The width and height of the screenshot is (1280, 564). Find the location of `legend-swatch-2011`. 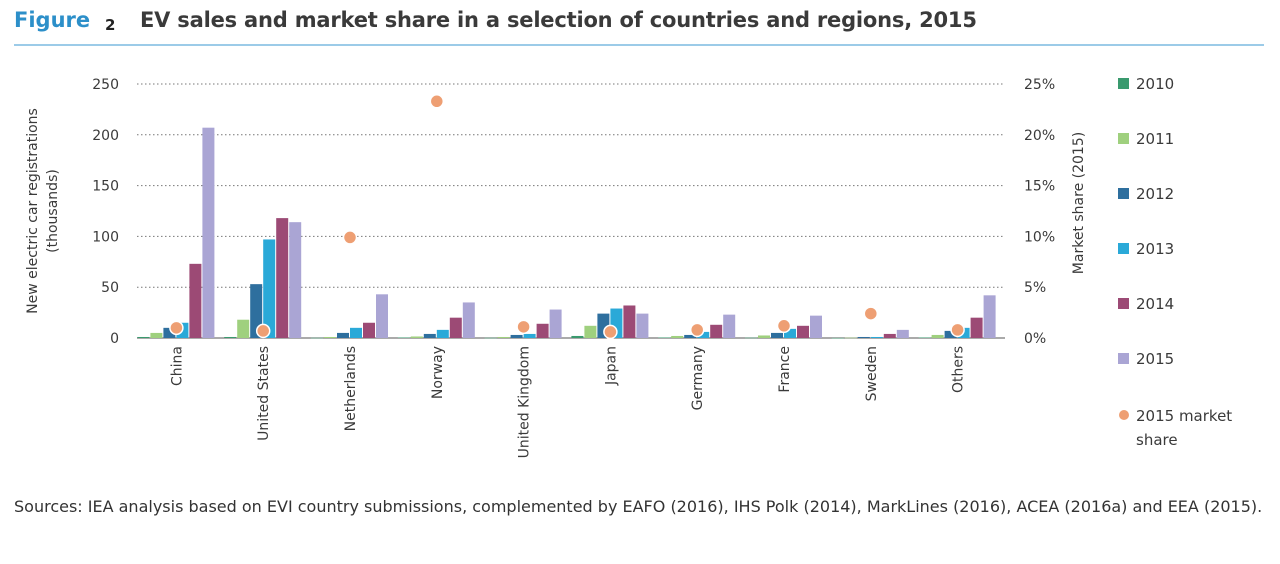

legend-swatch-2011 is located at coordinates (1123, 138).